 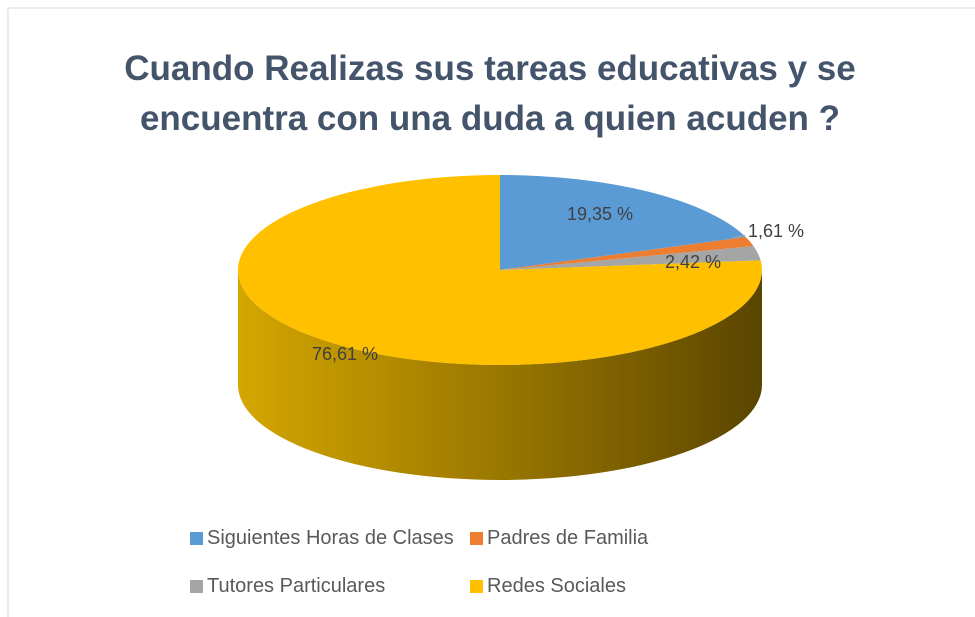 What do you see at coordinates (776, 231) in the screenshot?
I see `data-label: 1,61 %` at bounding box center [776, 231].